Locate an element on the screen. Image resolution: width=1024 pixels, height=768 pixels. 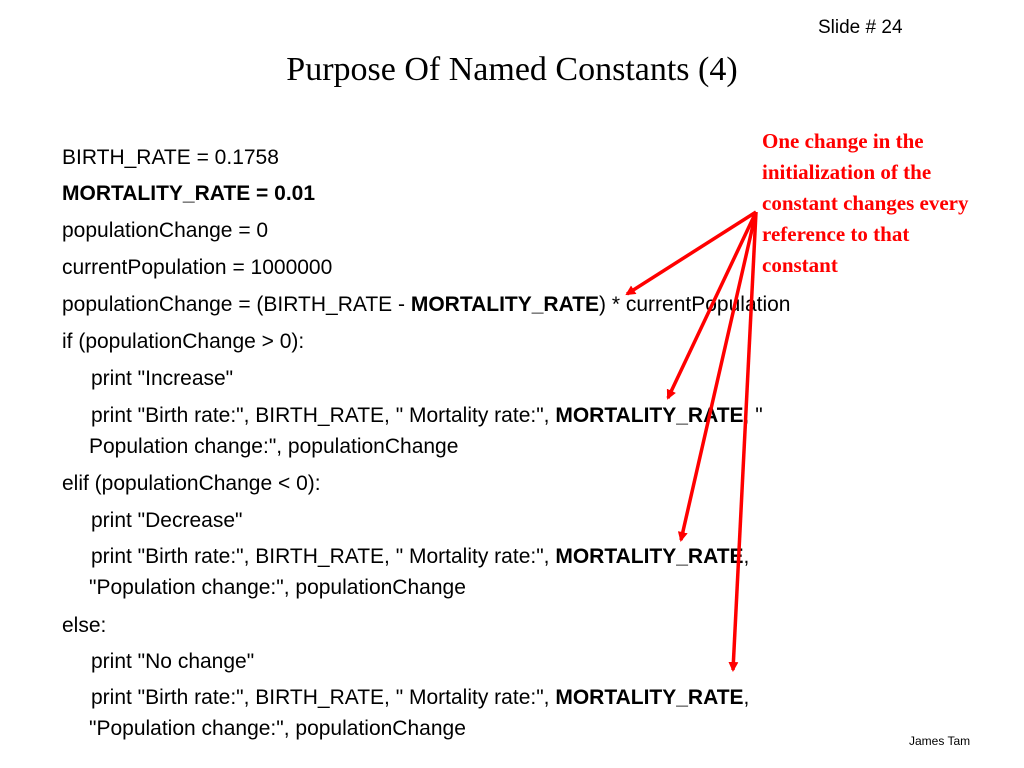
code-line-current-population: currentPopulation = 1000000 is located at coordinates (197, 267).